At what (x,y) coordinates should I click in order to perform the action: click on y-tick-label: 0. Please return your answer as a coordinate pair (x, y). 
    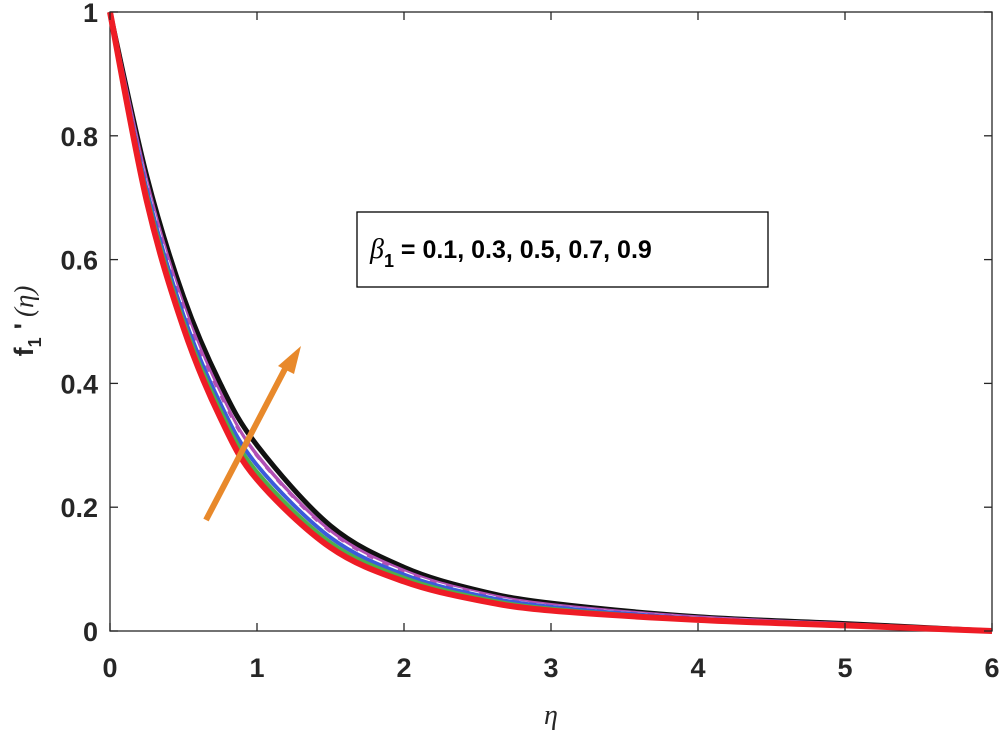
    Looking at the image, I should click on (90, 632).